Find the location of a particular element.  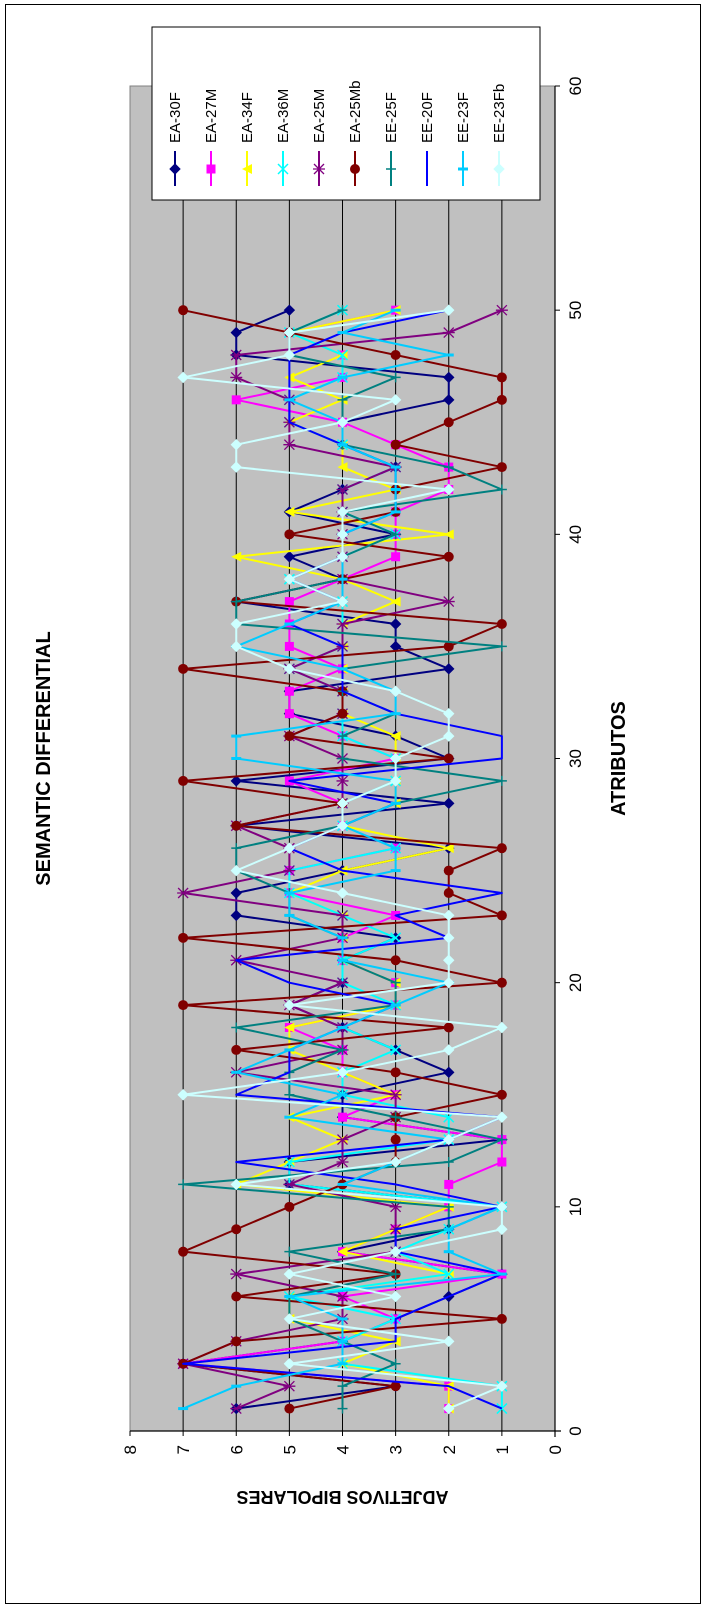

y-tick-label: 0 is located at coordinates (555, 1449).